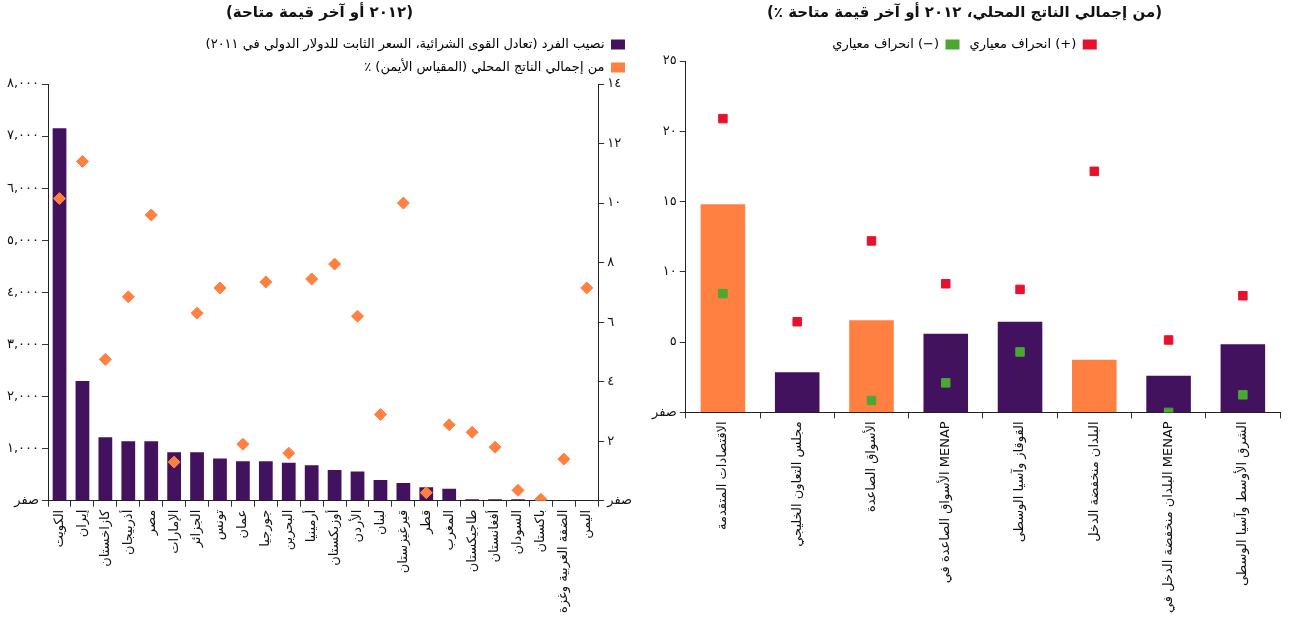 The image size is (1294, 627). I want to click on y2-tick-label: صفر, so click(619, 500).